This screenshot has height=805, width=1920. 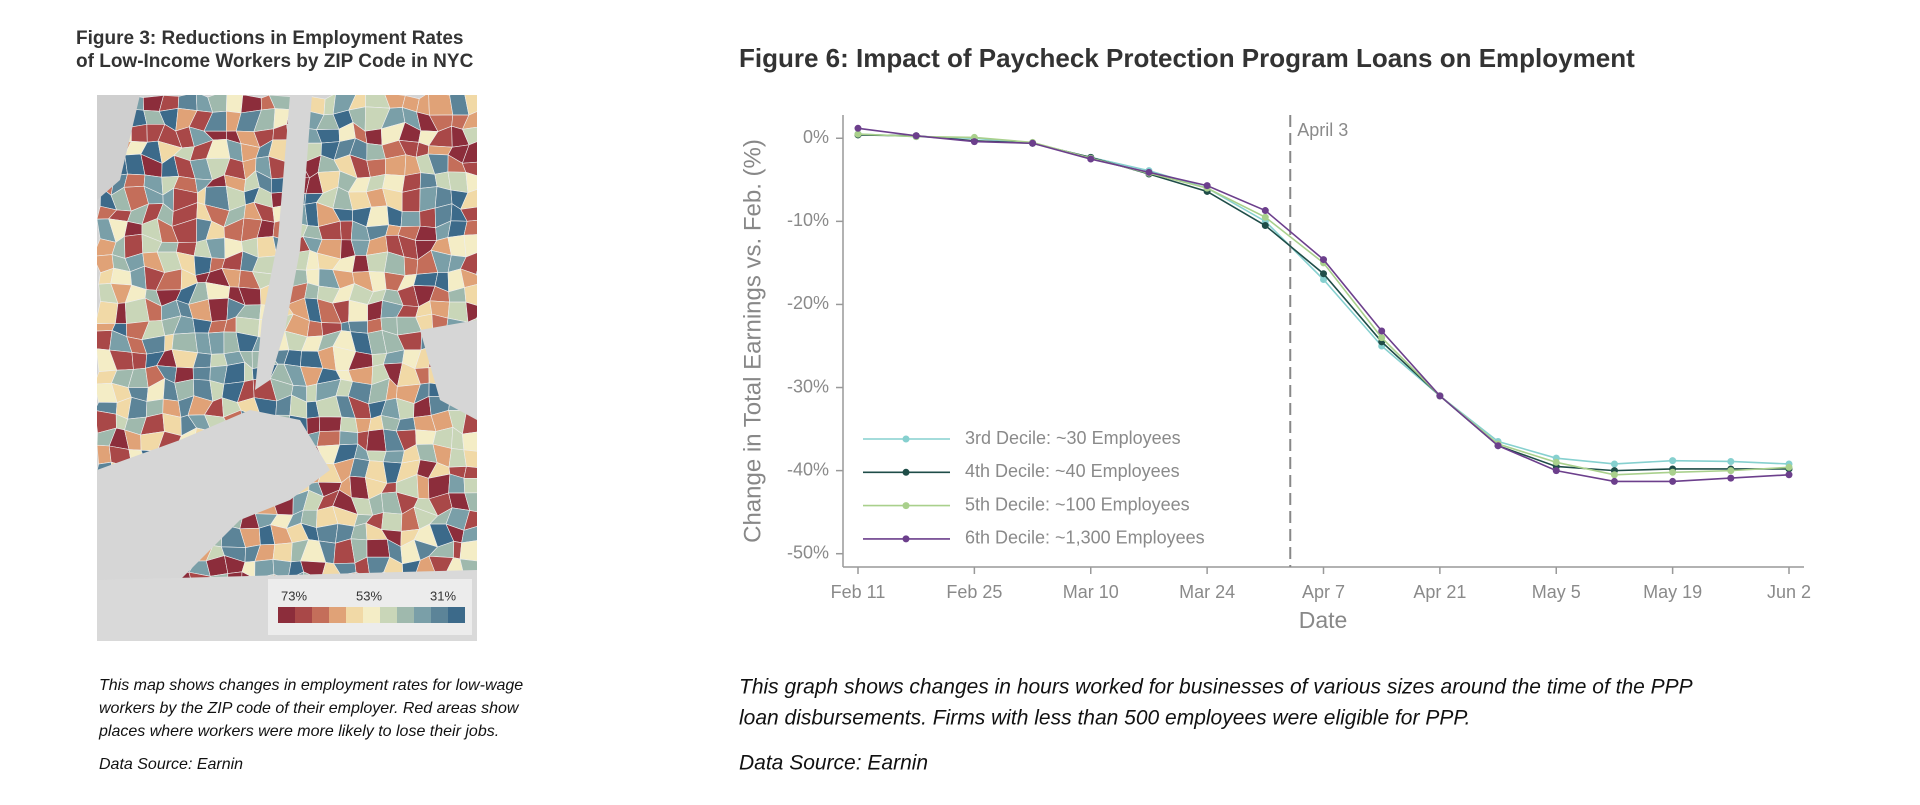 What do you see at coordinates (974, 592) in the screenshot?
I see `x-tick-label: Feb 25` at bounding box center [974, 592].